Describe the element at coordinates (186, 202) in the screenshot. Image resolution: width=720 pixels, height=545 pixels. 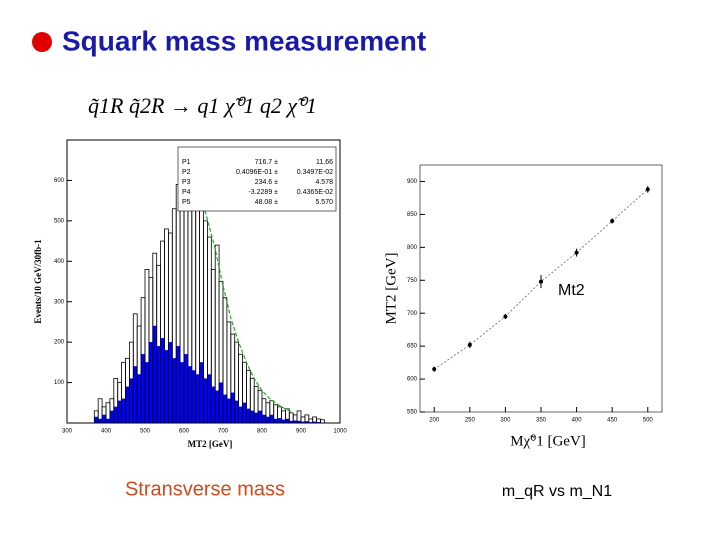
I see `stats-text: P5` at that location.